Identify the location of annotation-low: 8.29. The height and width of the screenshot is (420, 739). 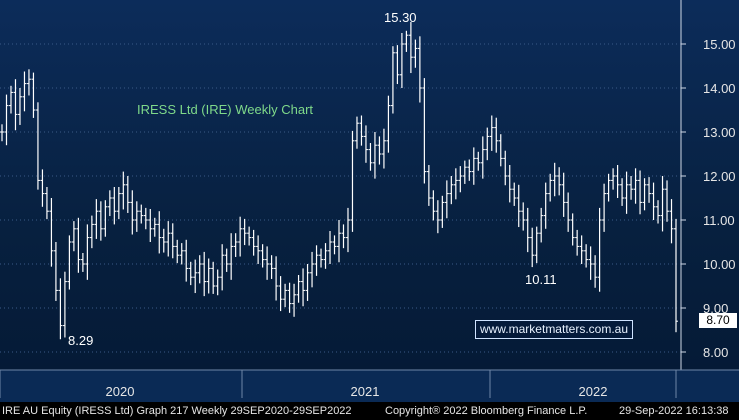
(80, 340).